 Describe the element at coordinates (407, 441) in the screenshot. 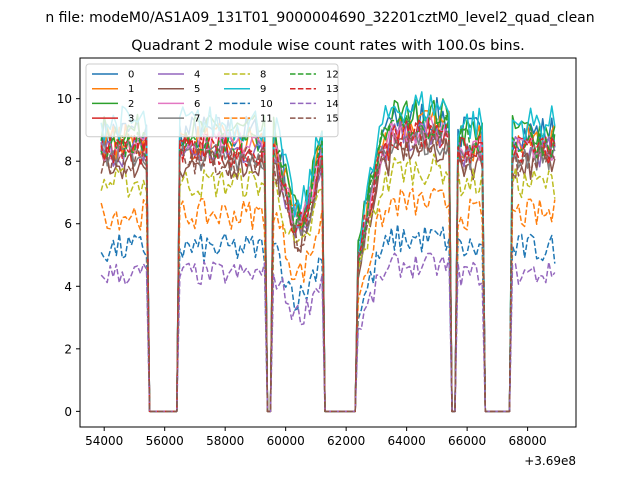

I see `x-tick-label: 64000` at that location.